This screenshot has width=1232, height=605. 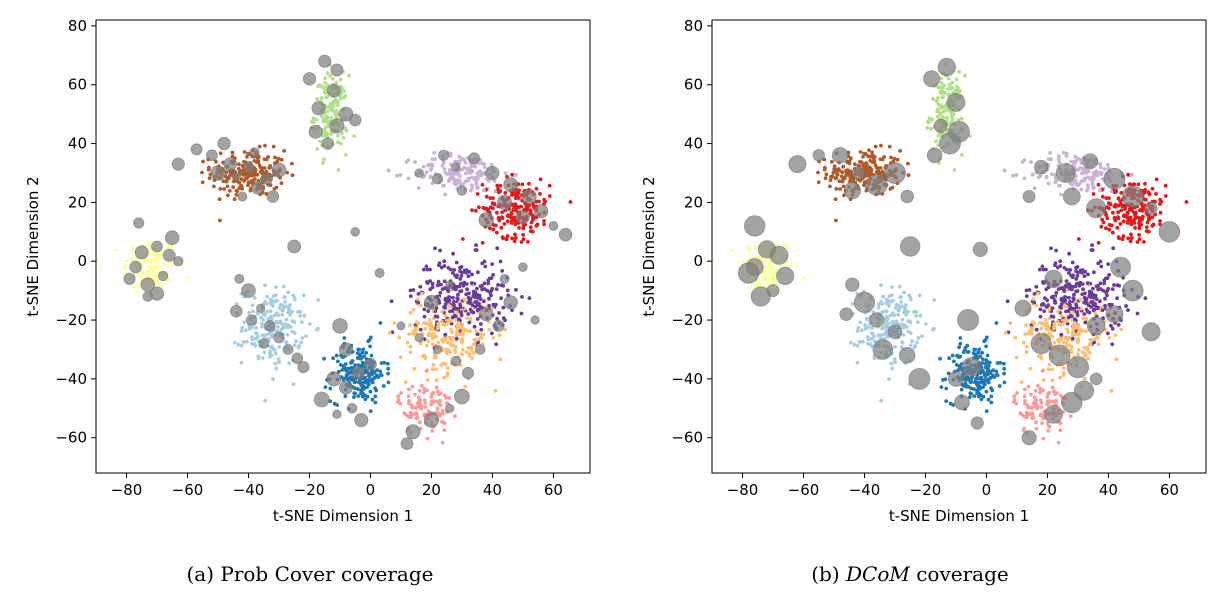 I want to click on caption-b-prefix: (b), so click(x=829, y=574).